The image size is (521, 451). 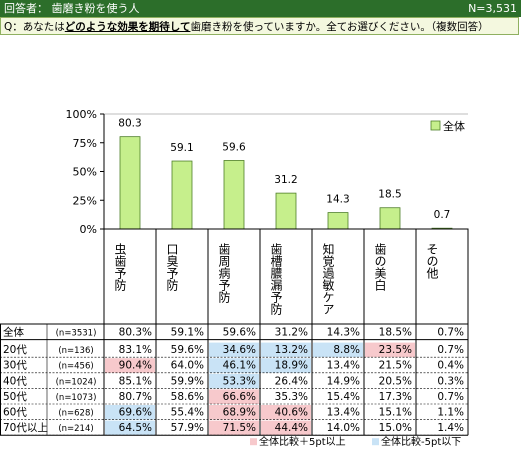 I want to click on row-label: 50代, so click(x=15, y=397).